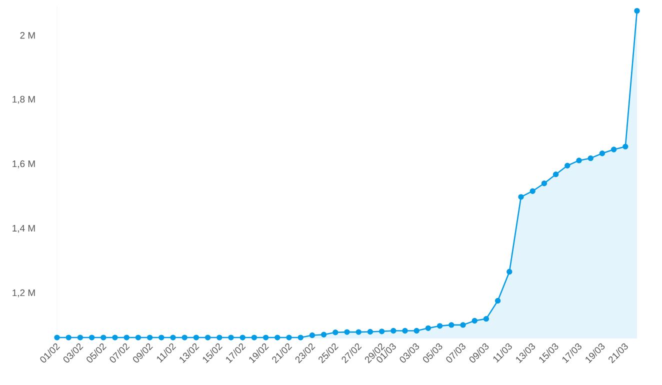 The image size is (662, 385). What do you see at coordinates (23, 228) in the screenshot?
I see `y-tick-label: 1,4 M` at bounding box center [23, 228].